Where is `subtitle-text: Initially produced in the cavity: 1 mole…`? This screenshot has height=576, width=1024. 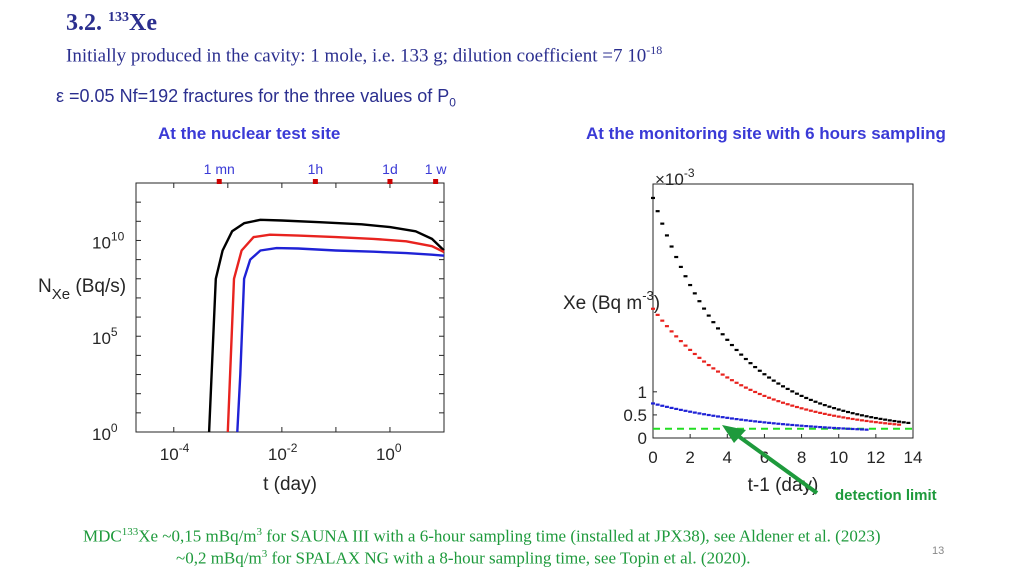
subtitle-text: Initially produced in the cavity: 1 mole… is located at coordinates (356, 56).